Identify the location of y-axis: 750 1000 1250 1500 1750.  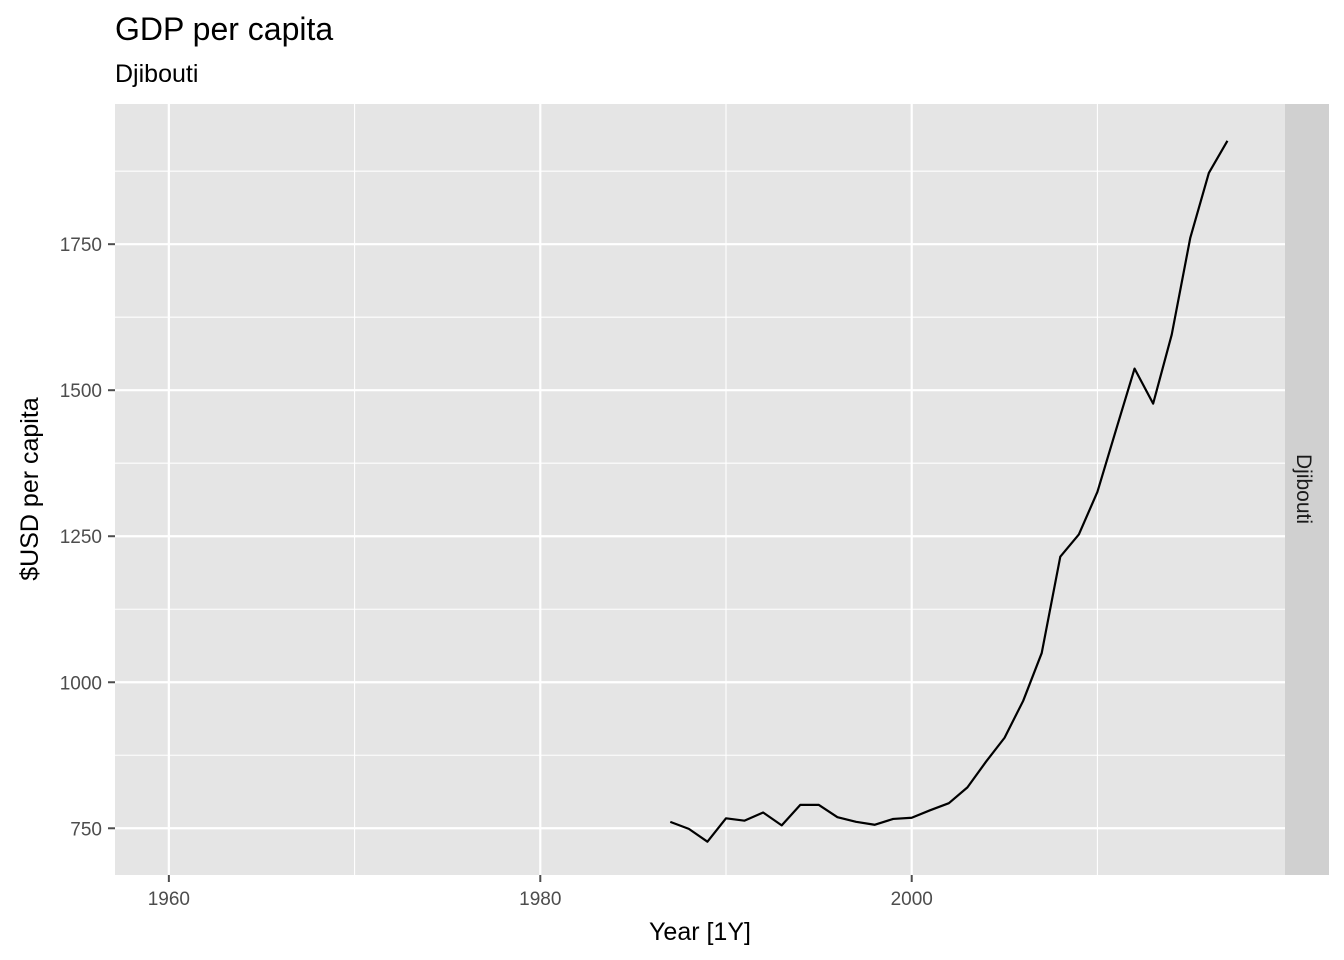
(87, 537).